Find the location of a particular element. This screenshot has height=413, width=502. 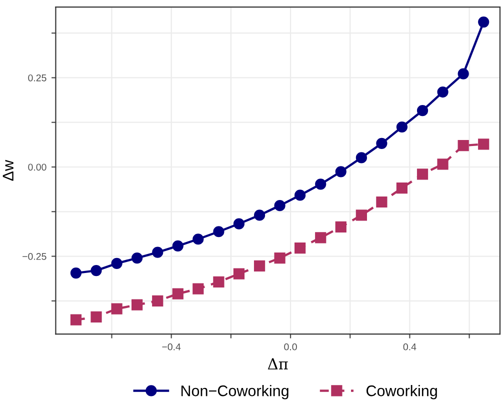

legend-label: Non−Coworking is located at coordinates (234, 392).